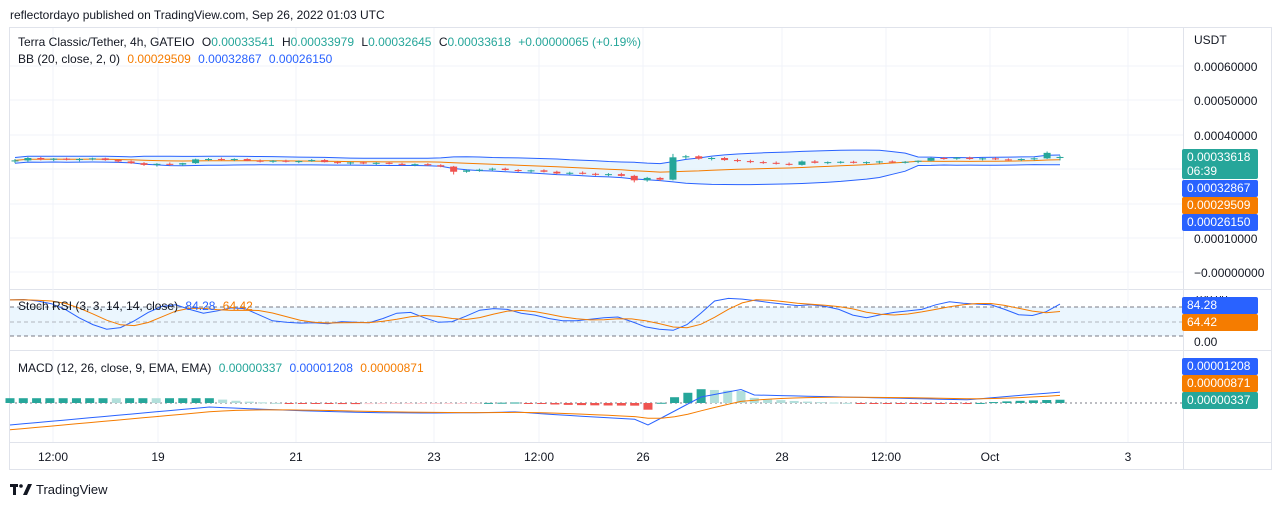  Describe the element at coordinates (1229, 273) in the screenshot. I see `price-tick: −0.00000000` at that location.